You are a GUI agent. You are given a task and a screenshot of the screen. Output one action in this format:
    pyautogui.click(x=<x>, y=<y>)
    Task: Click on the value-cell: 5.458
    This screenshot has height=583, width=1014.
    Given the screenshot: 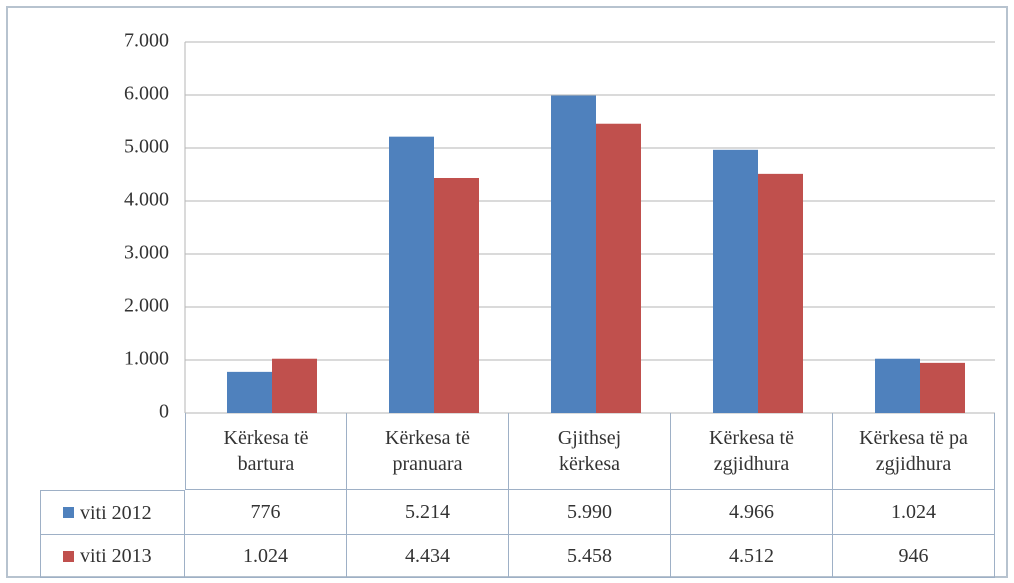 What is the action you would take?
    pyautogui.click(x=590, y=556)
    